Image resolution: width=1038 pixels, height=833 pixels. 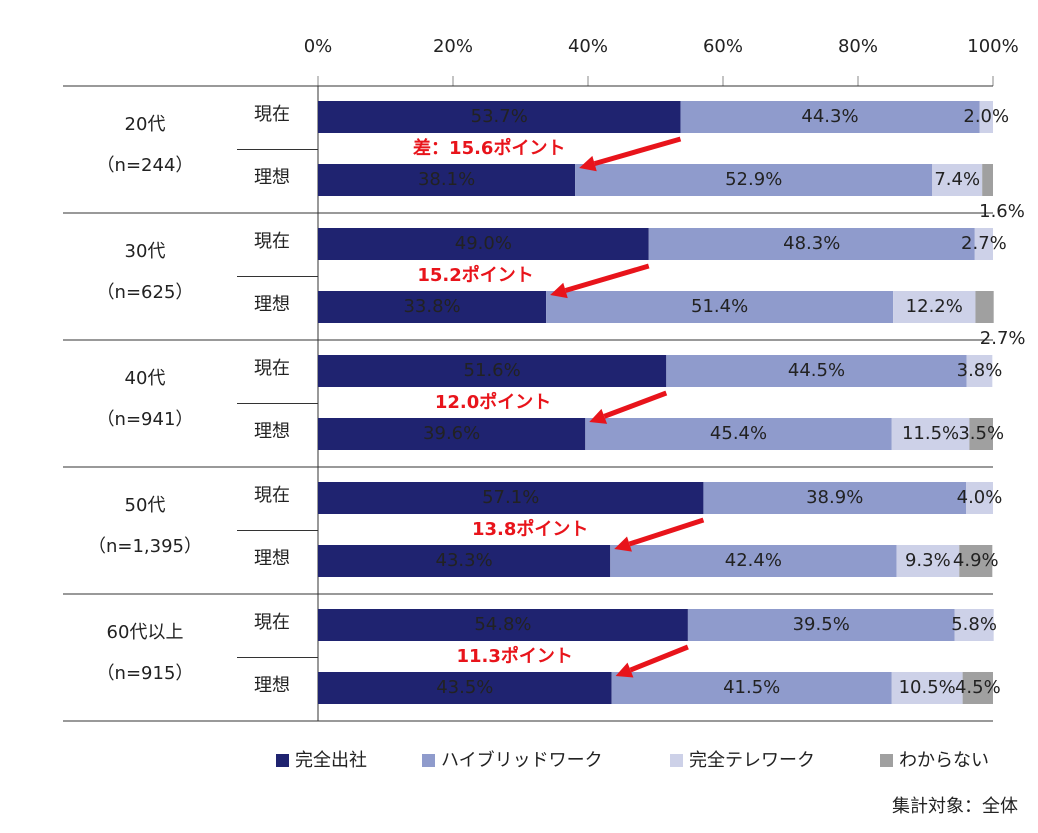 What do you see at coordinates (522, 760) in the screenshot?
I see `legend-label: ハイブリッドワーク` at bounding box center [522, 760].